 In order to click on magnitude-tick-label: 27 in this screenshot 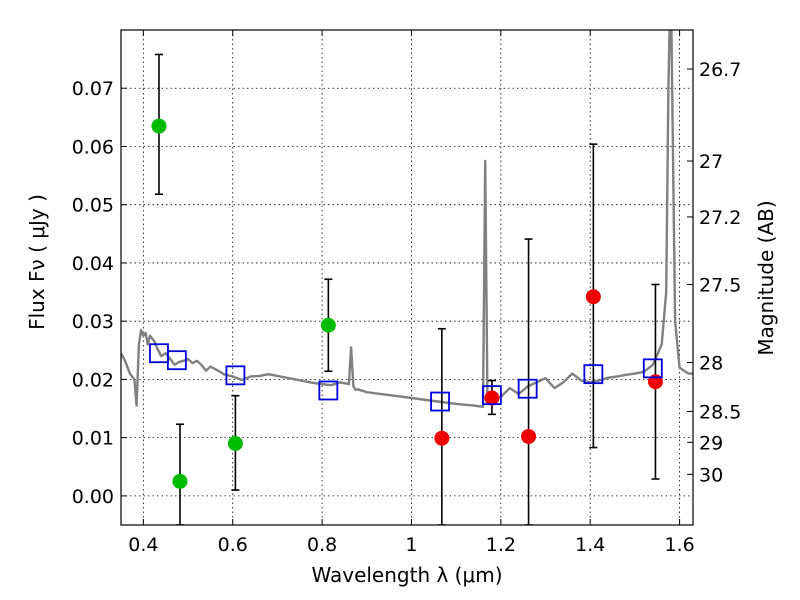, I will do `click(711, 162)`.